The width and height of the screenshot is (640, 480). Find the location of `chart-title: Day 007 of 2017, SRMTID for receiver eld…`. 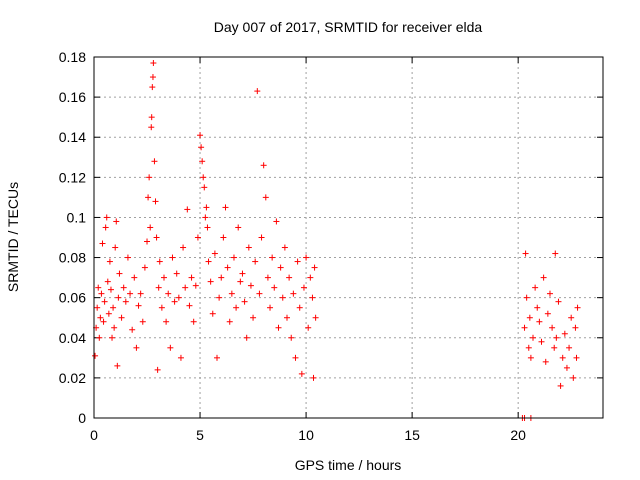

chart-title: Day 007 of 2017, SRMTID for receiver eld… is located at coordinates (348, 27).